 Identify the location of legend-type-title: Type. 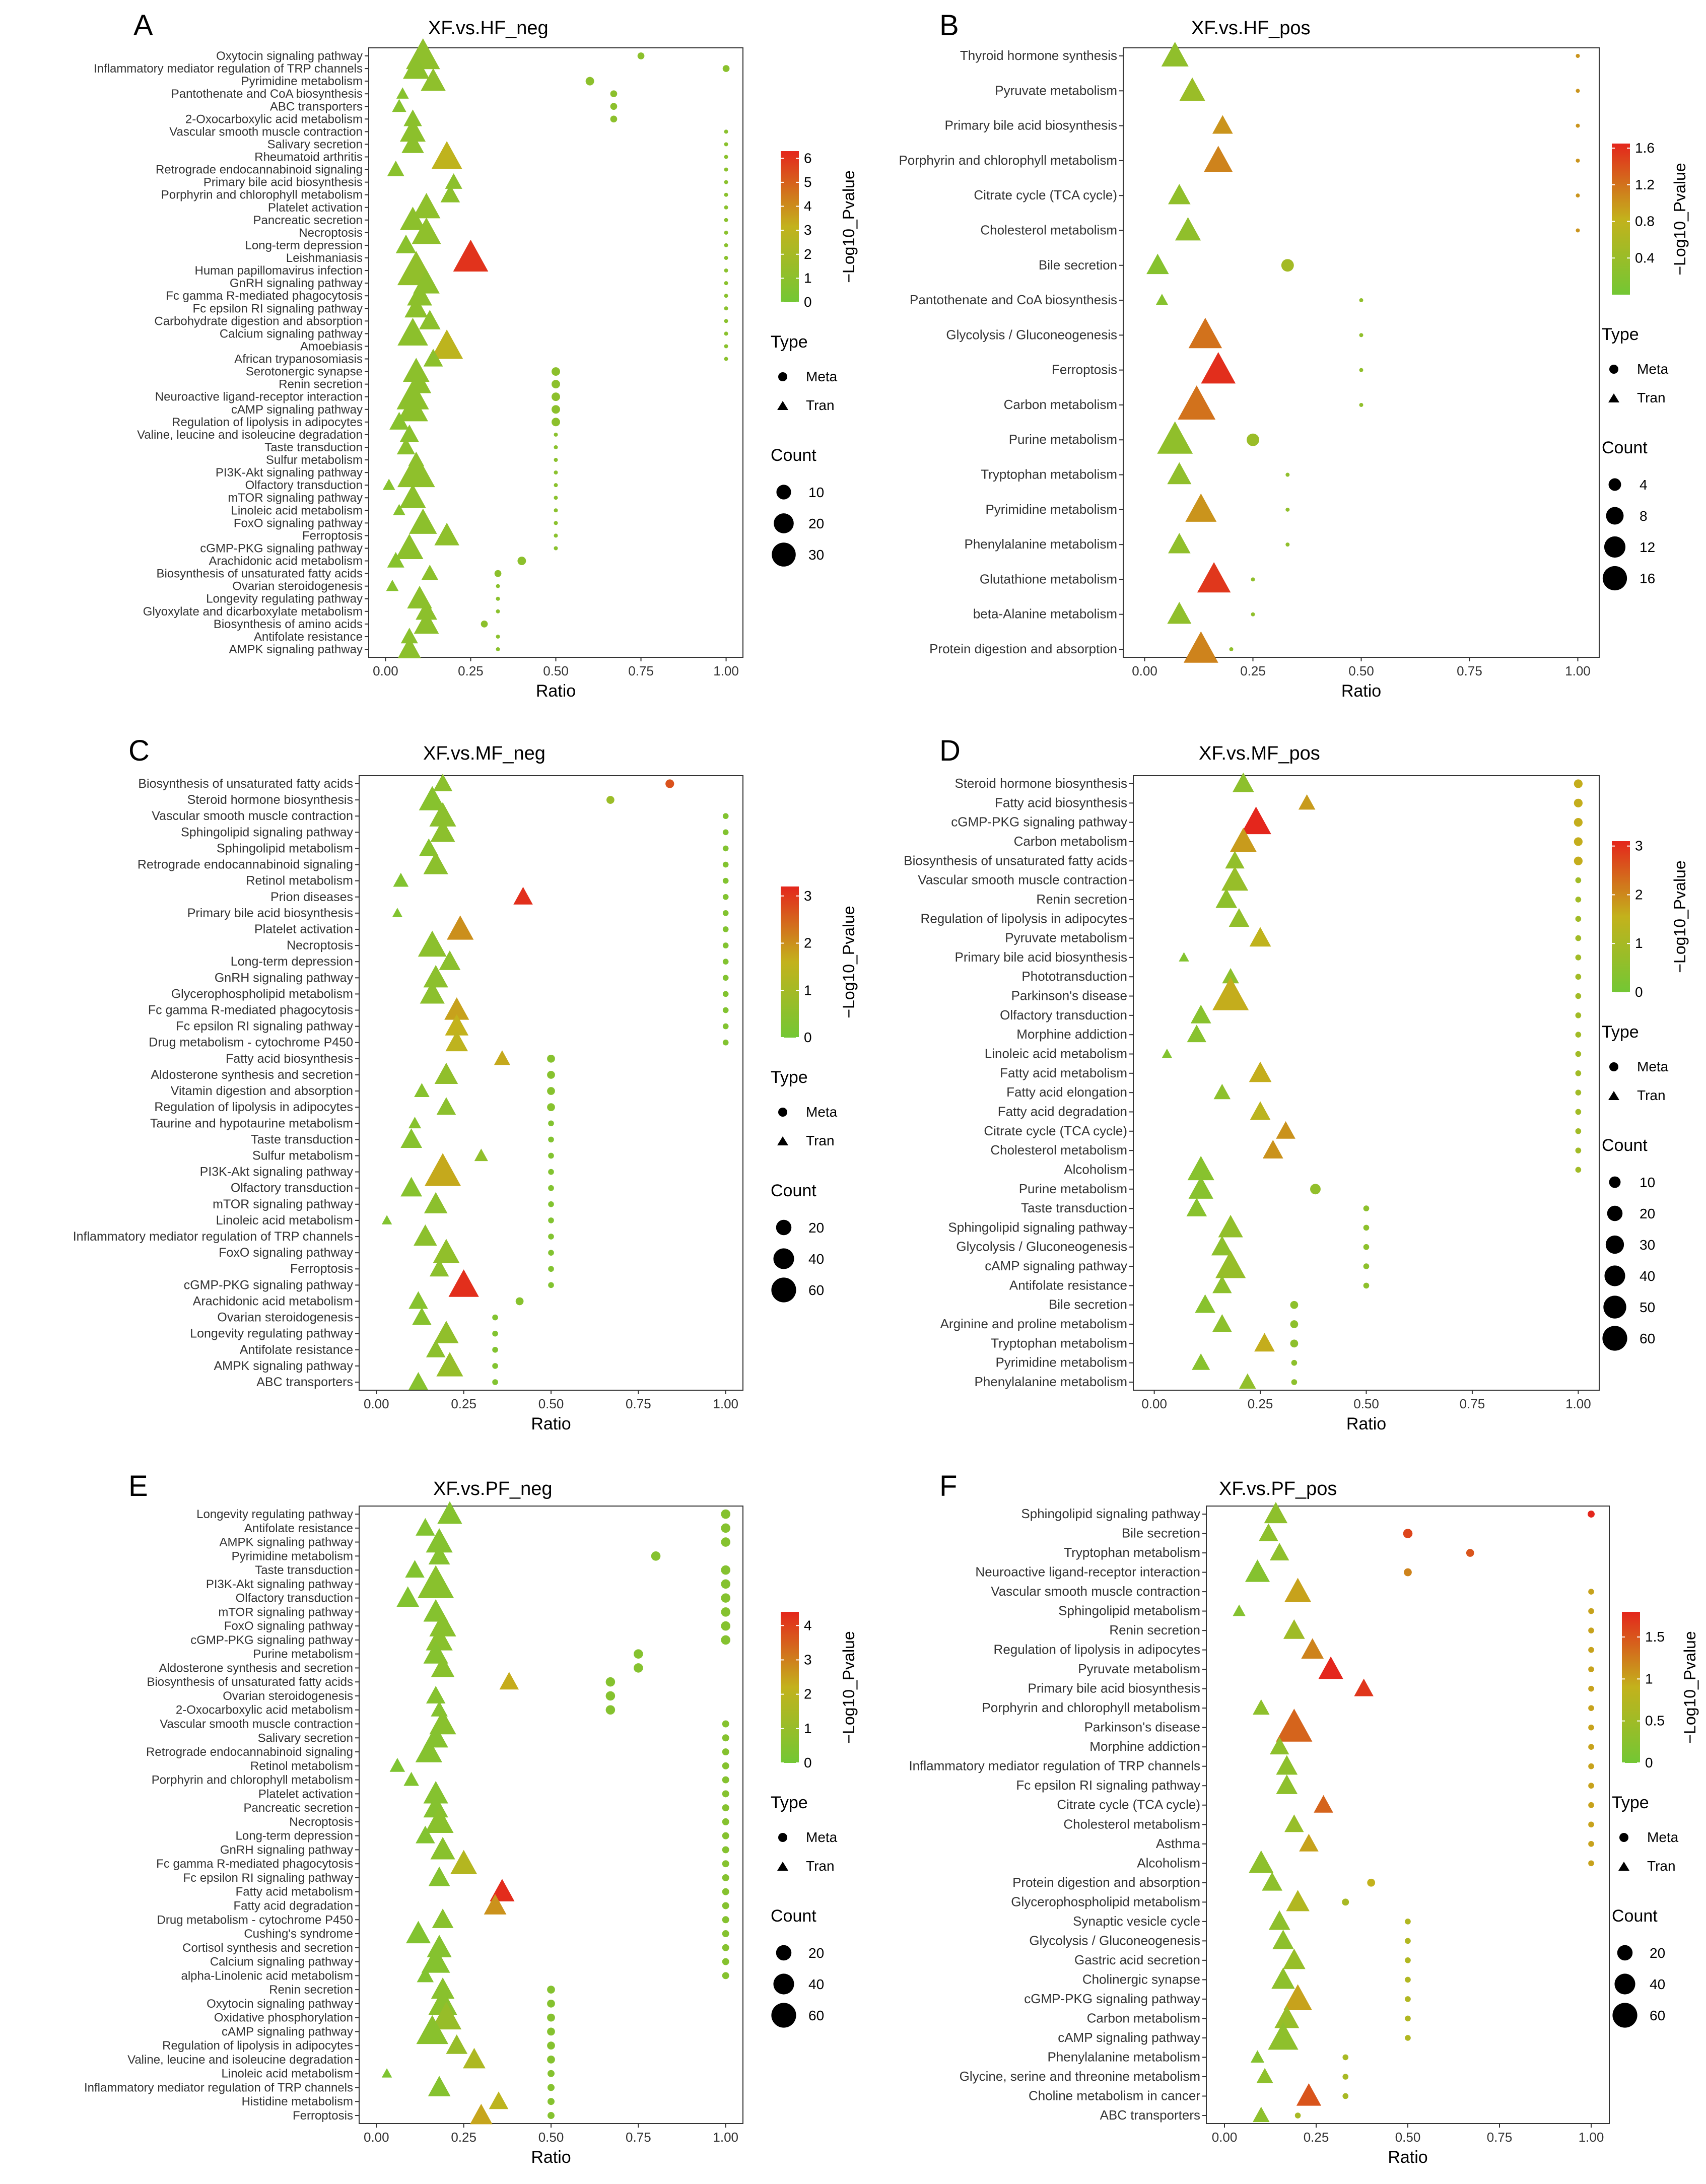
(790, 1802).